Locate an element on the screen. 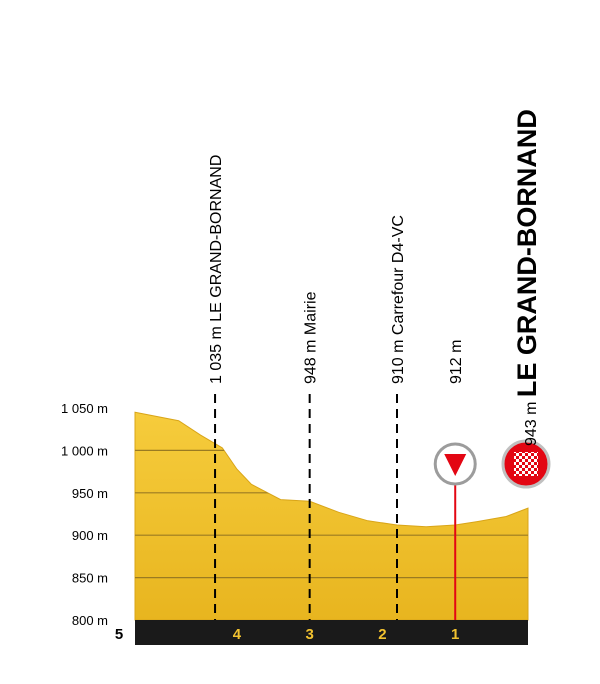 The image size is (600, 684). finish-annotation: 943 m LE GRAND-BORNAND is located at coordinates (526, 299).